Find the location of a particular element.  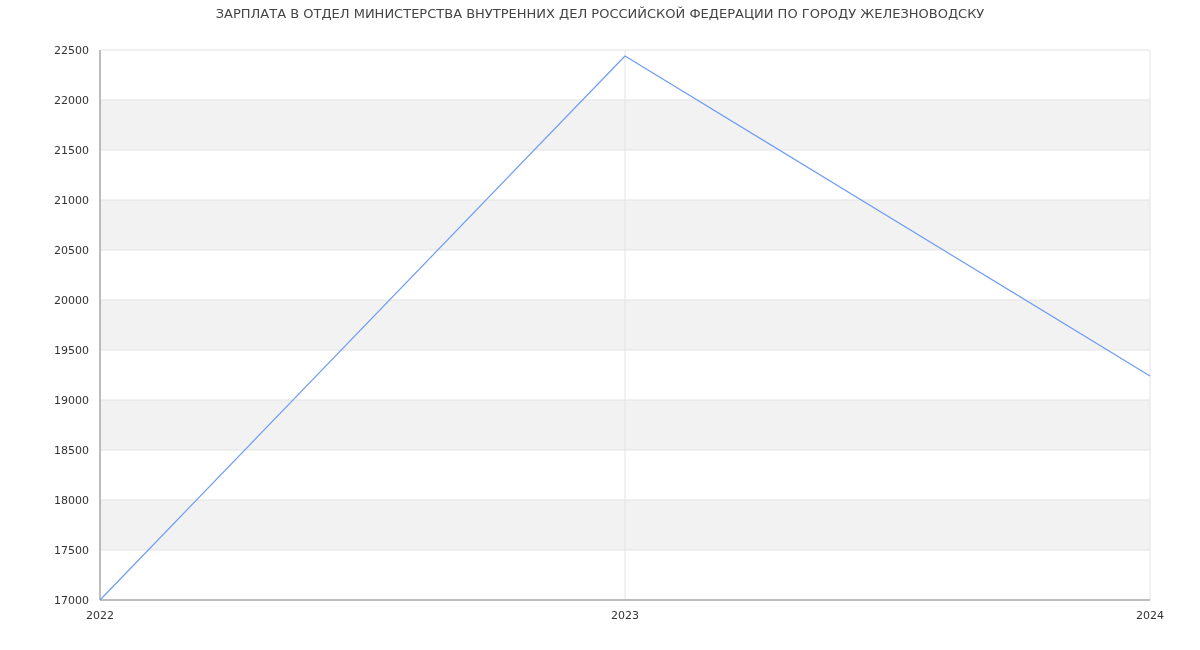

y-tick-label: 17500 is located at coordinates (71, 550).